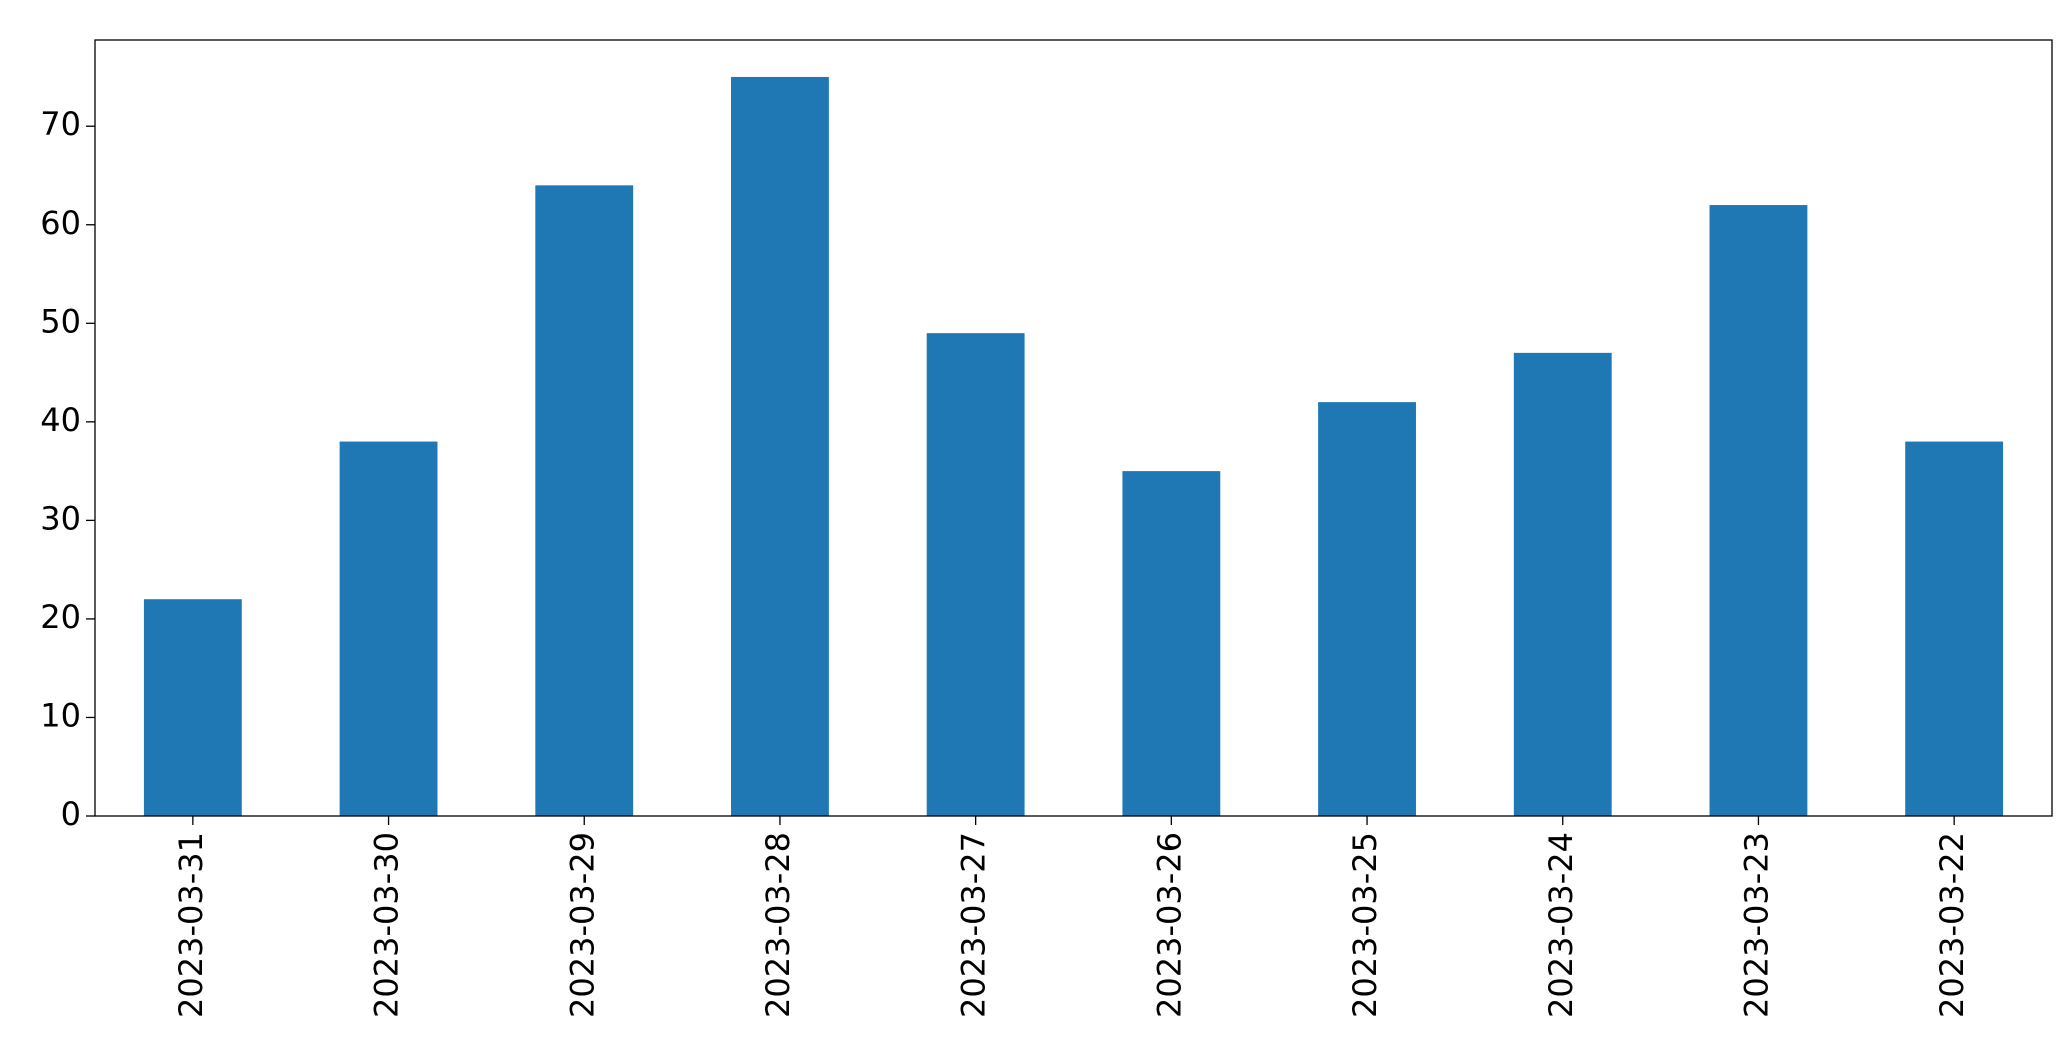 The image size is (2071, 1061). Describe the element at coordinates (60, 518) in the screenshot. I see `y-tick-label: 30` at that location.